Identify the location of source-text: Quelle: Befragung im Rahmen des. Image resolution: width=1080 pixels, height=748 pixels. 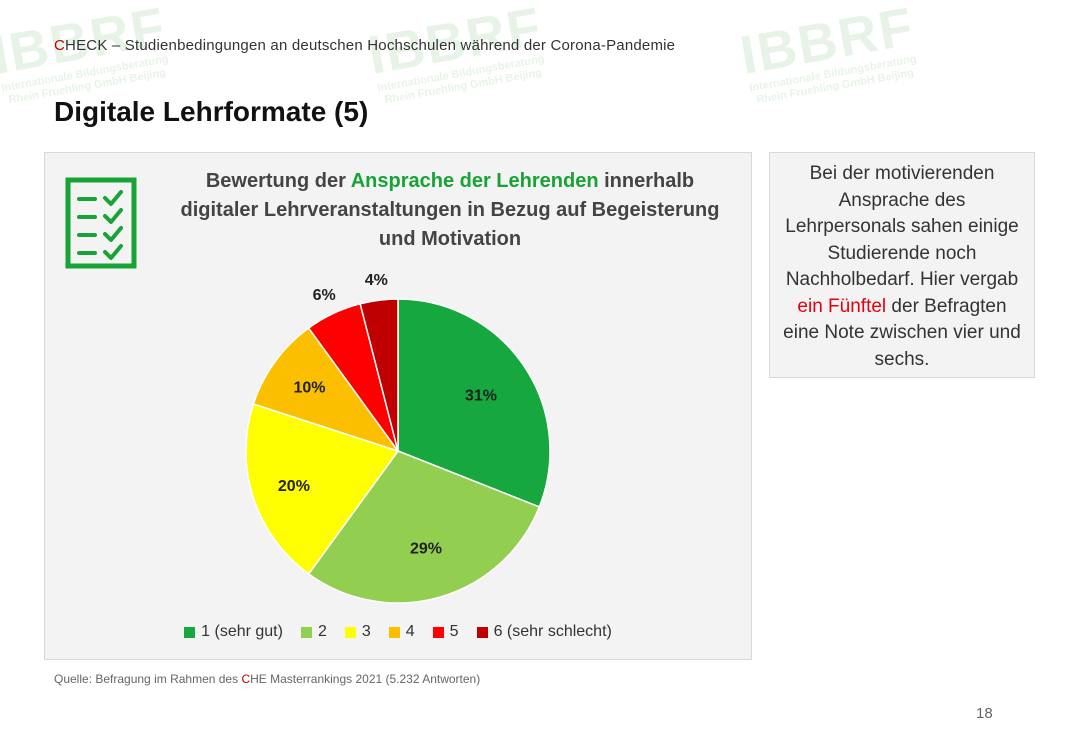
(148, 679).